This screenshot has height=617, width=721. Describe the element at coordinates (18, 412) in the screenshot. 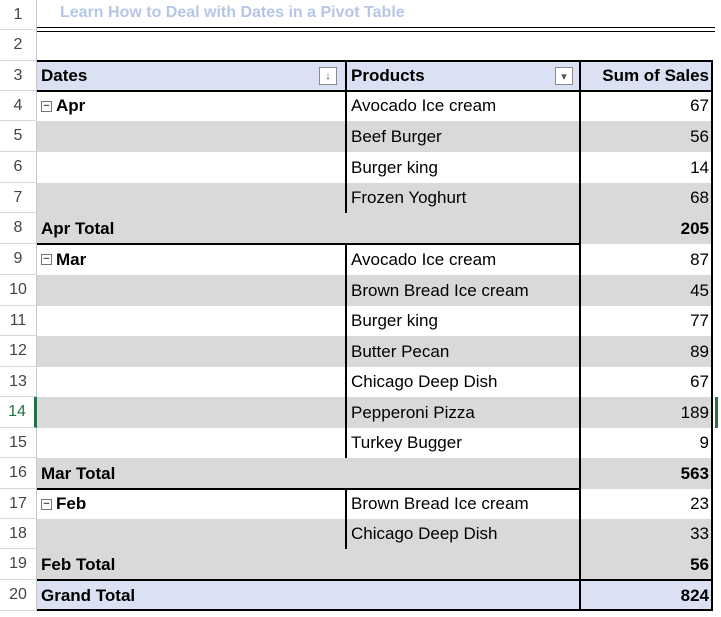

I see `row-header: 14` at that location.